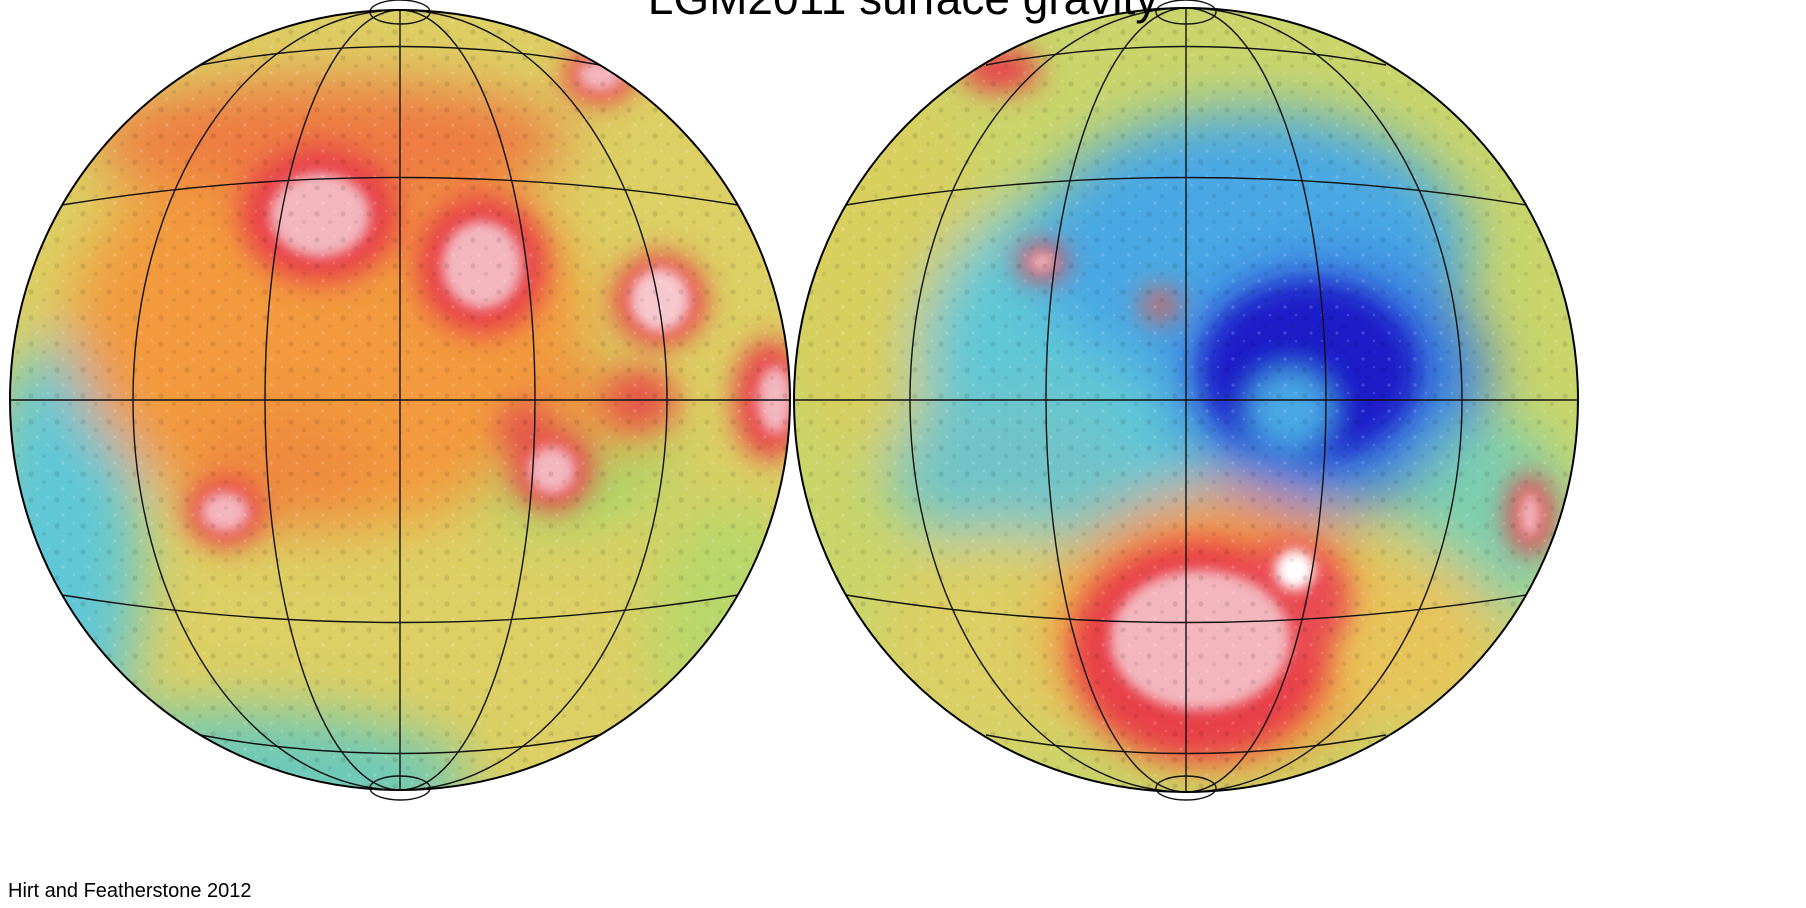  What do you see at coordinates (903, 13) in the screenshot?
I see `map-title: LGM2011 surface gravity` at bounding box center [903, 13].